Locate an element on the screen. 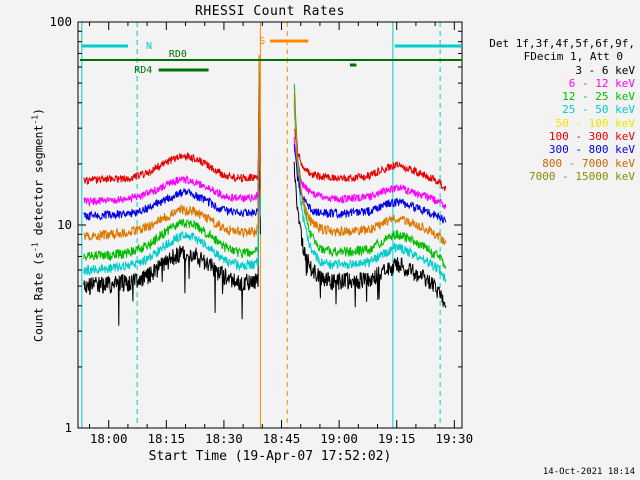  legend-entry: 300 - 800 keV is located at coordinates (591, 150).